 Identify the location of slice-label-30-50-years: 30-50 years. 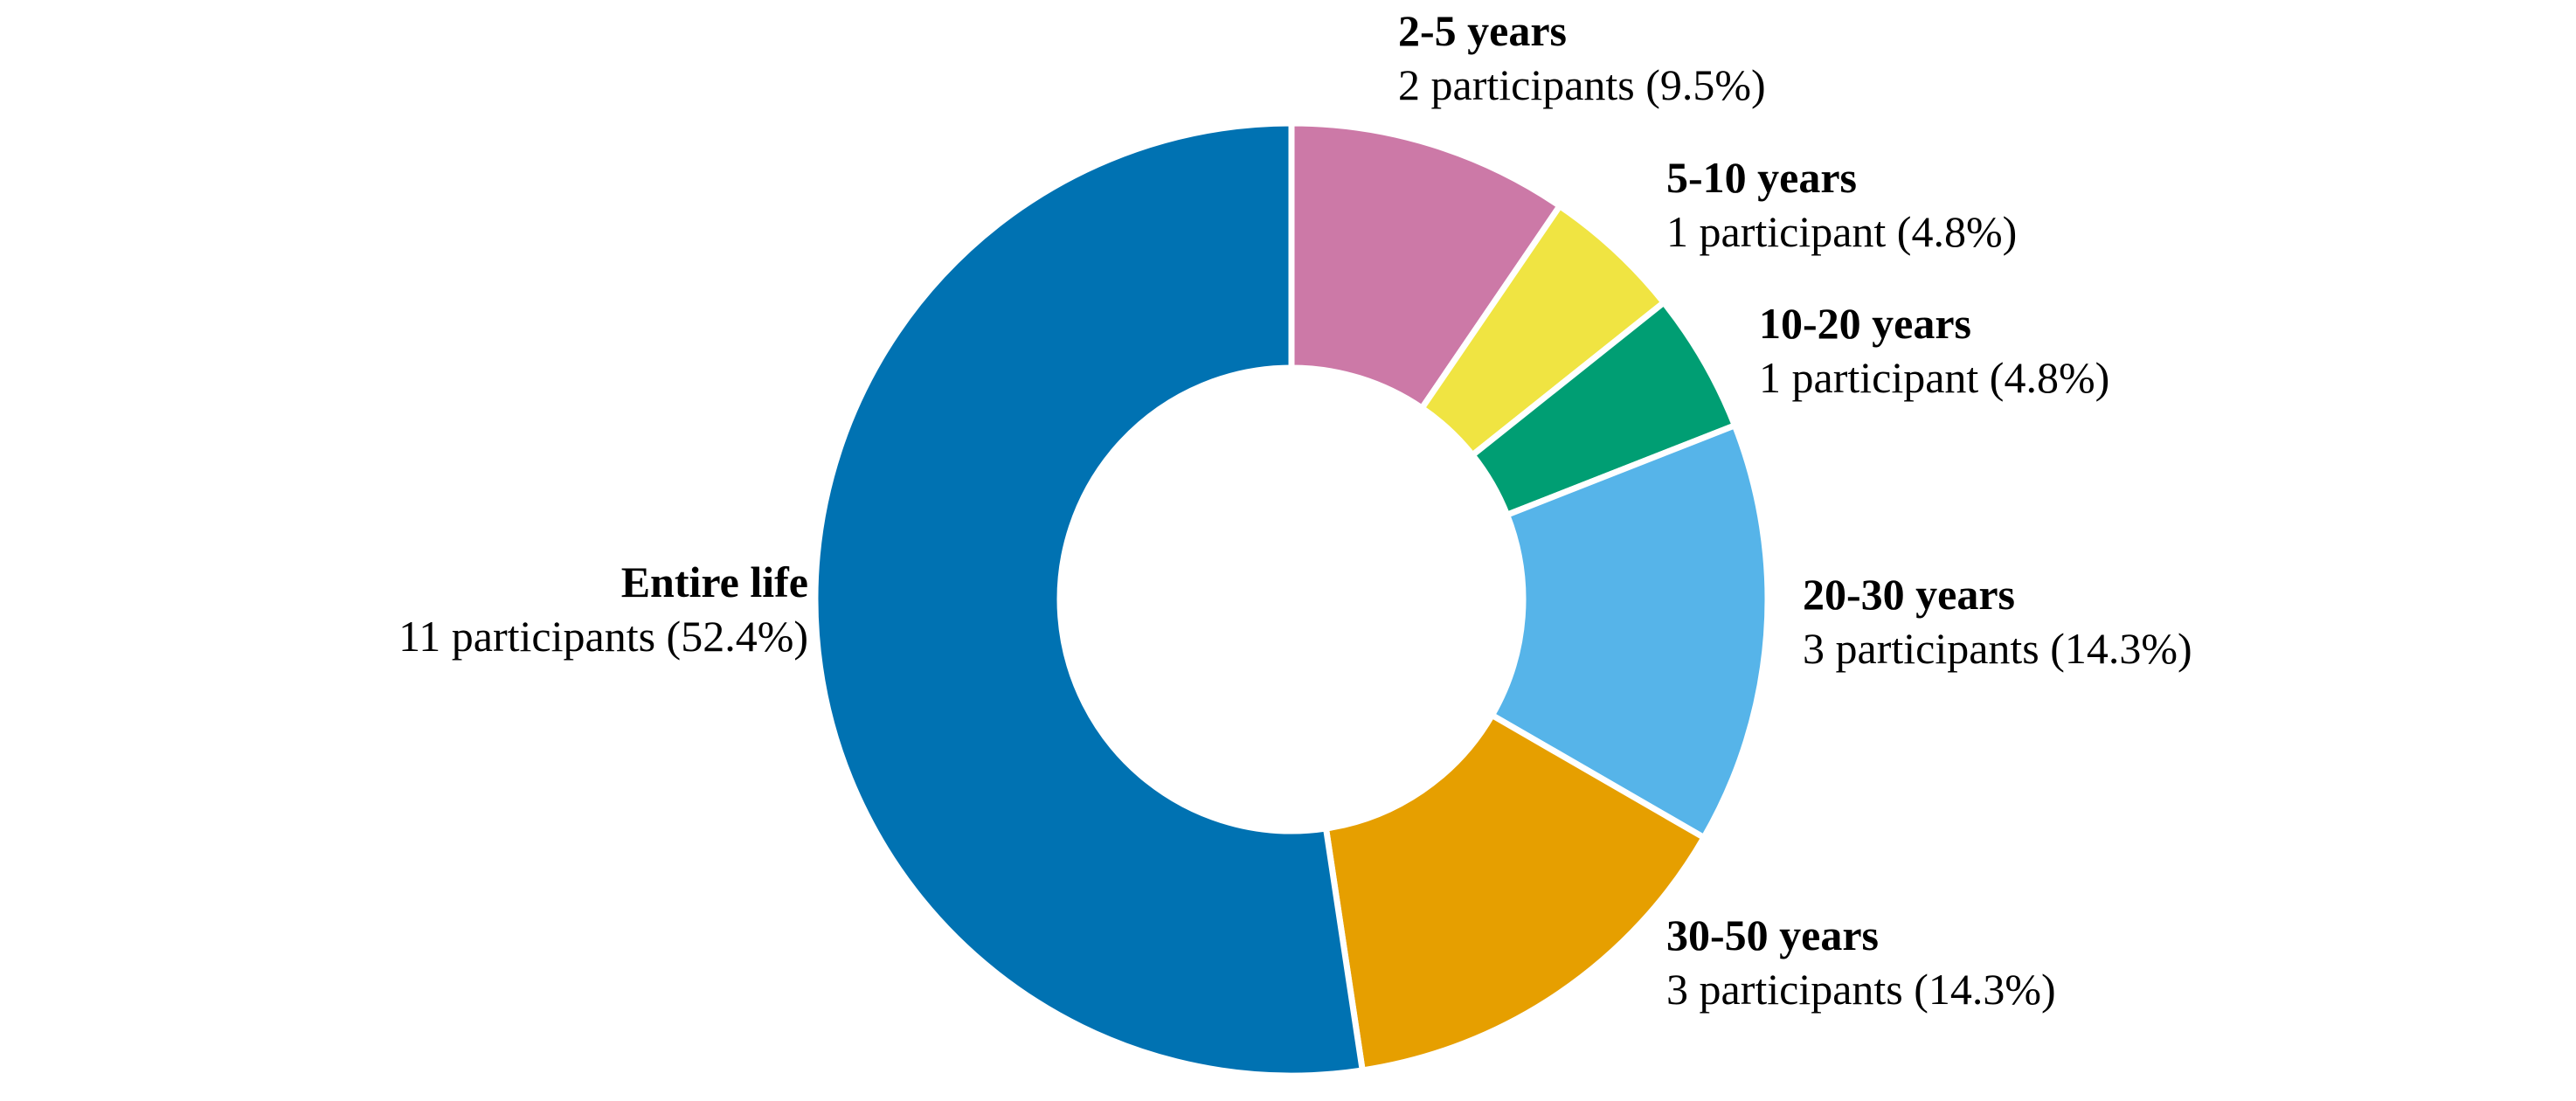
(1772, 935).